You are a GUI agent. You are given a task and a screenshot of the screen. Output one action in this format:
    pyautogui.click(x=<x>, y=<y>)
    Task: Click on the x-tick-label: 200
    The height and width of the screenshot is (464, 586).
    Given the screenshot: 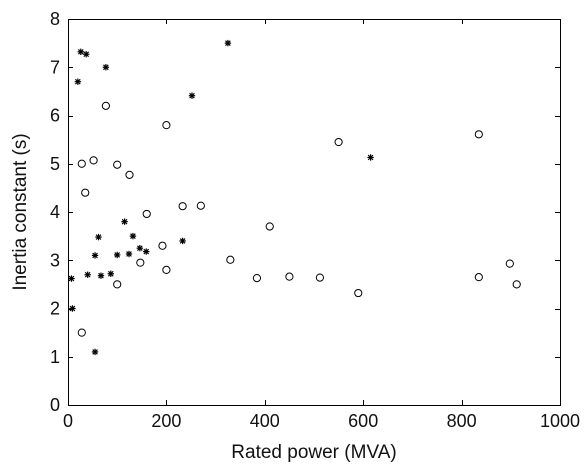 What is the action you would take?
    pyautogui.click(x=166, y=421)
    